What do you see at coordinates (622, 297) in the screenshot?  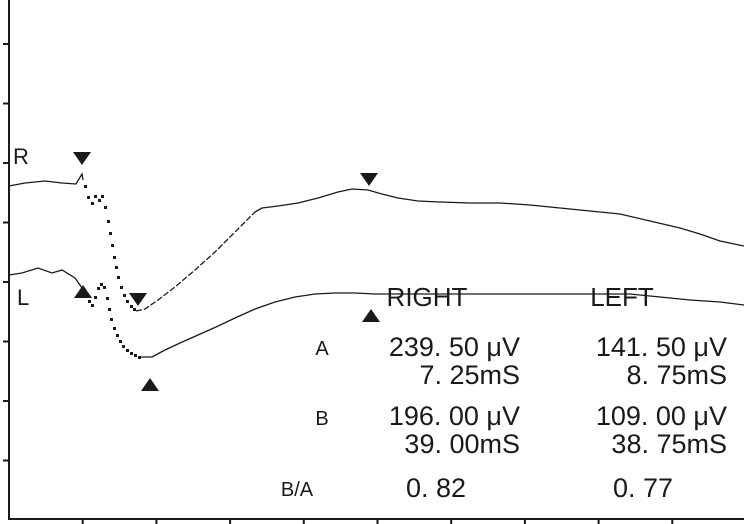 I see `column-header-left: LEFT` at bounding box center [622, 297].